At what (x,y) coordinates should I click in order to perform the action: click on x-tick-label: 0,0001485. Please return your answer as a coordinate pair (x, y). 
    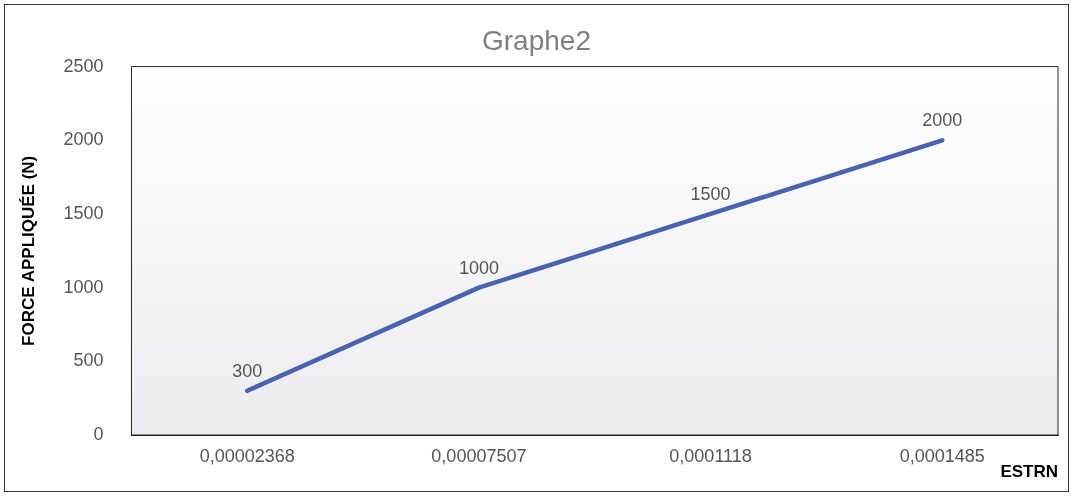
    Looking at the image, I should click on (942, 455).